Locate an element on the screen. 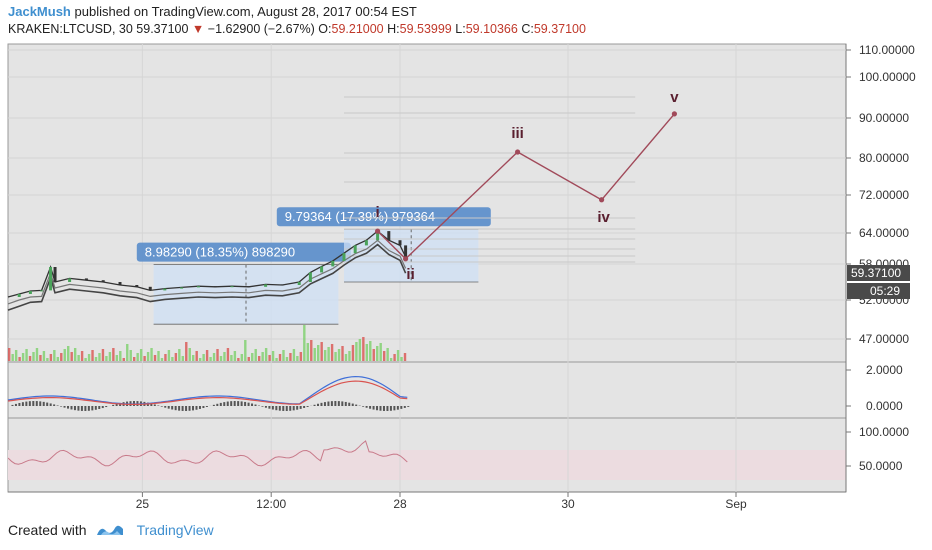 Image resolution: width=932 pixels, height=550 pixels. high-label: H: is located at coordinates (393, 29).